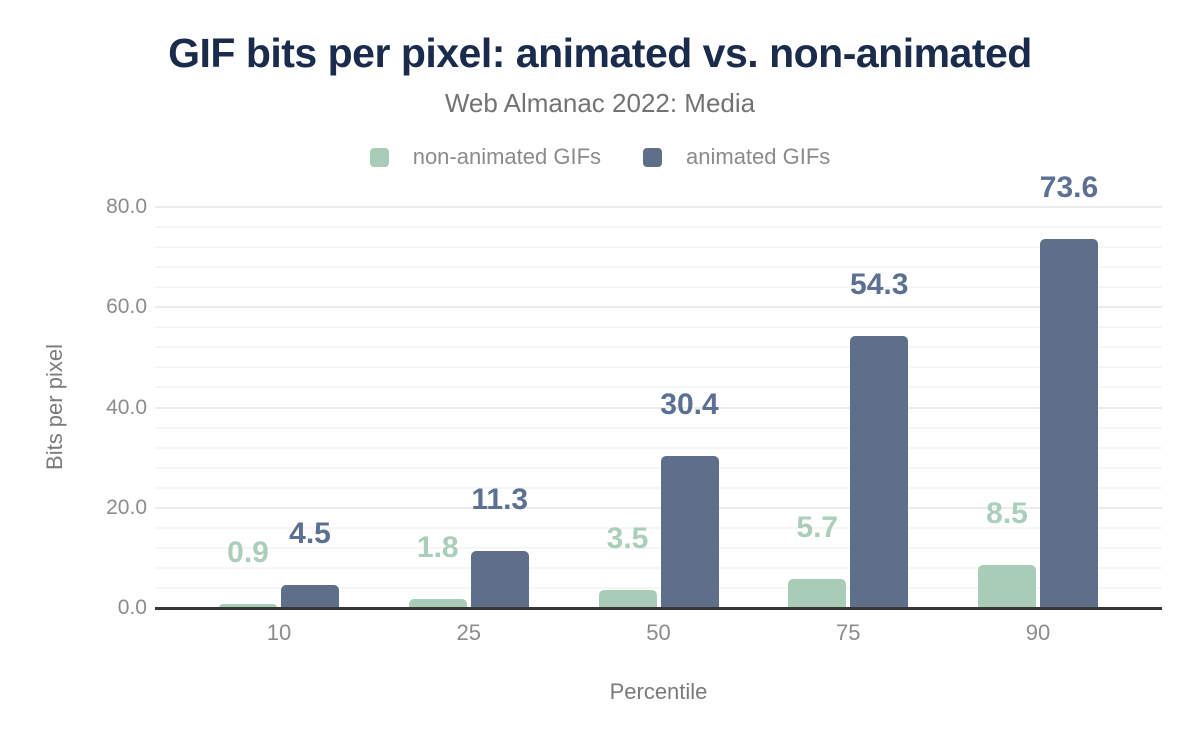  I want to click on x-axis-ticks: 10 25 50 75 90, so click(658, 633).